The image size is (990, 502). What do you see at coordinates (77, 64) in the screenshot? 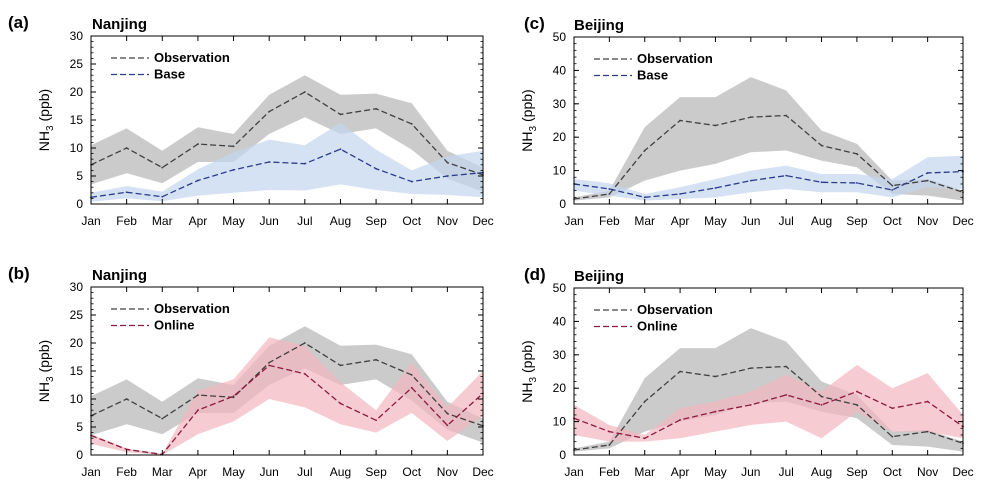
I see `y-tick-label: 25` at bounding box center [77, 64].